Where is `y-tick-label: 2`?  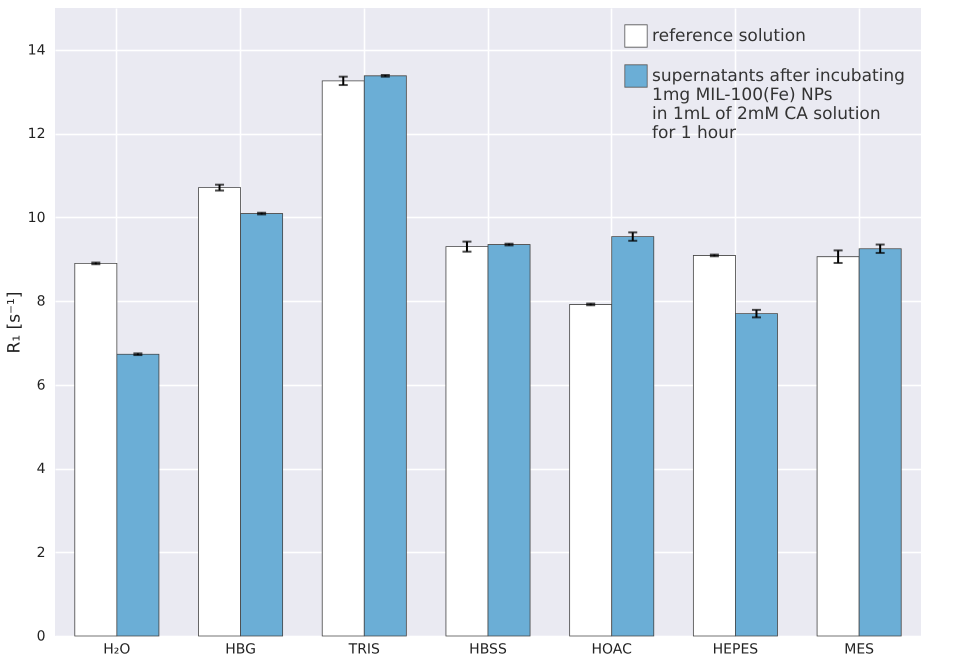
y-tick-label: 2 is located at coordinates (41, 552).